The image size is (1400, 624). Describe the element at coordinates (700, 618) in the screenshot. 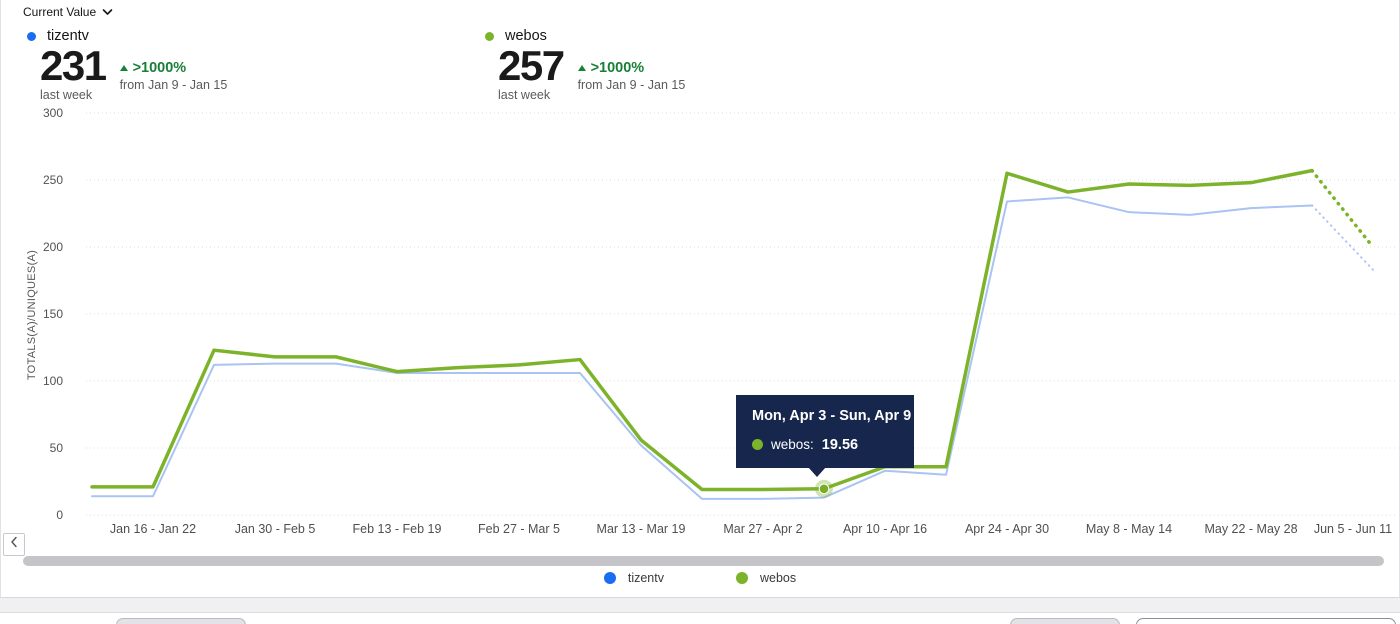

I see `next-section-partial` at that location.